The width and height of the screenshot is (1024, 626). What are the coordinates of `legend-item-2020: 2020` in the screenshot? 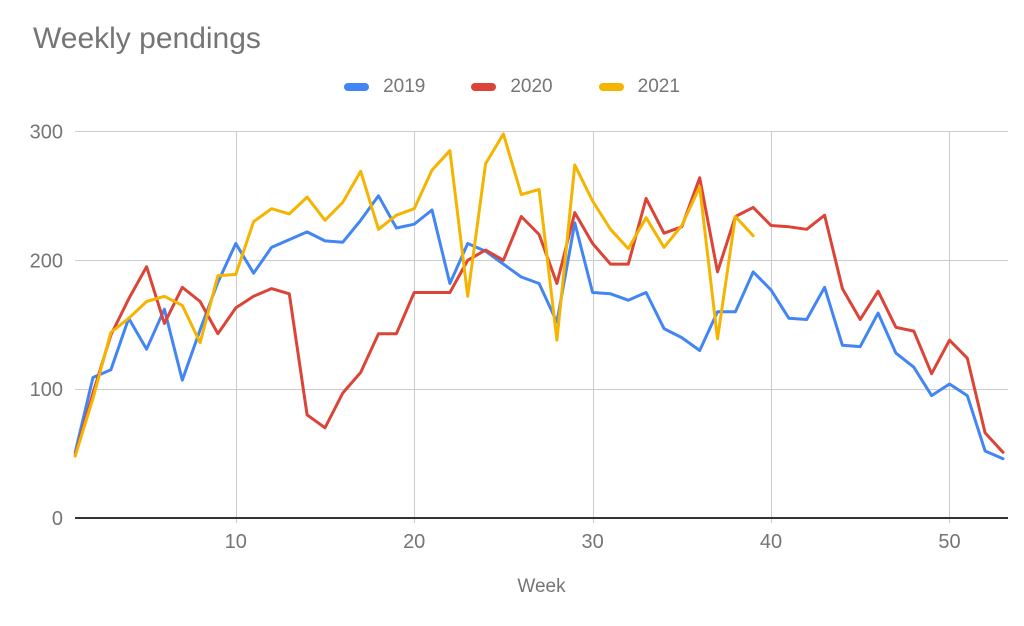 It's located at (512, 87).